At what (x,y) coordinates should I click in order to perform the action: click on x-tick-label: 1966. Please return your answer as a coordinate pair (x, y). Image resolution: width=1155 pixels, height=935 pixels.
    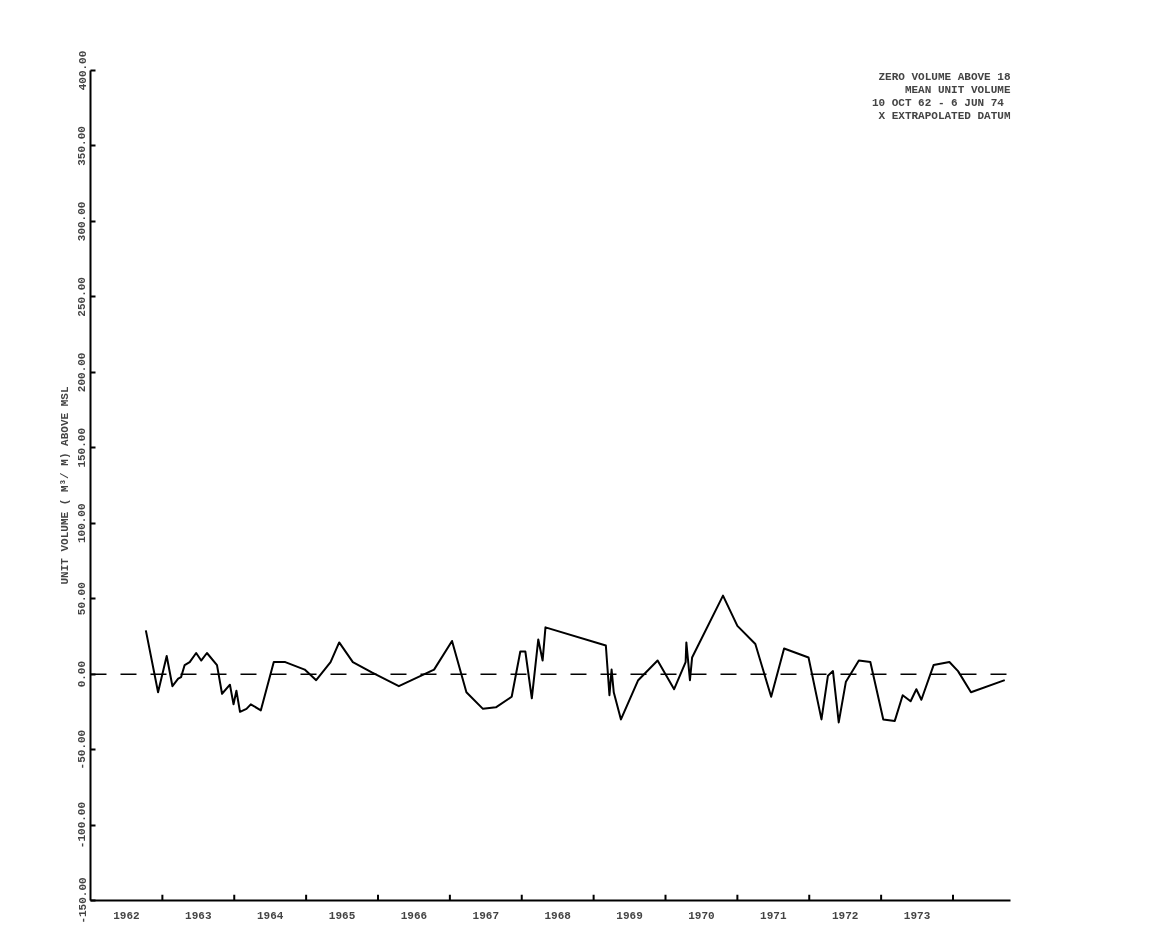
    Looking at the image, I should click on (414, 915).